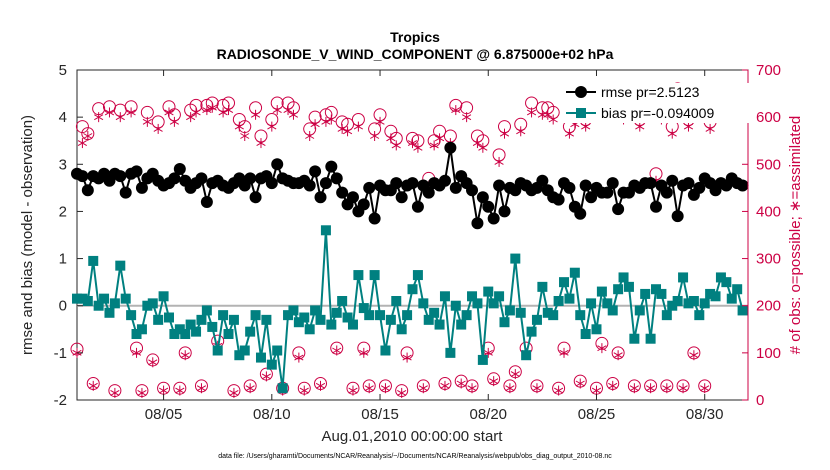 The image size is (830, 470). Describe the element at coordinates (63, 164) in the screenshot. I see `y-tick-label: 3` at that location.